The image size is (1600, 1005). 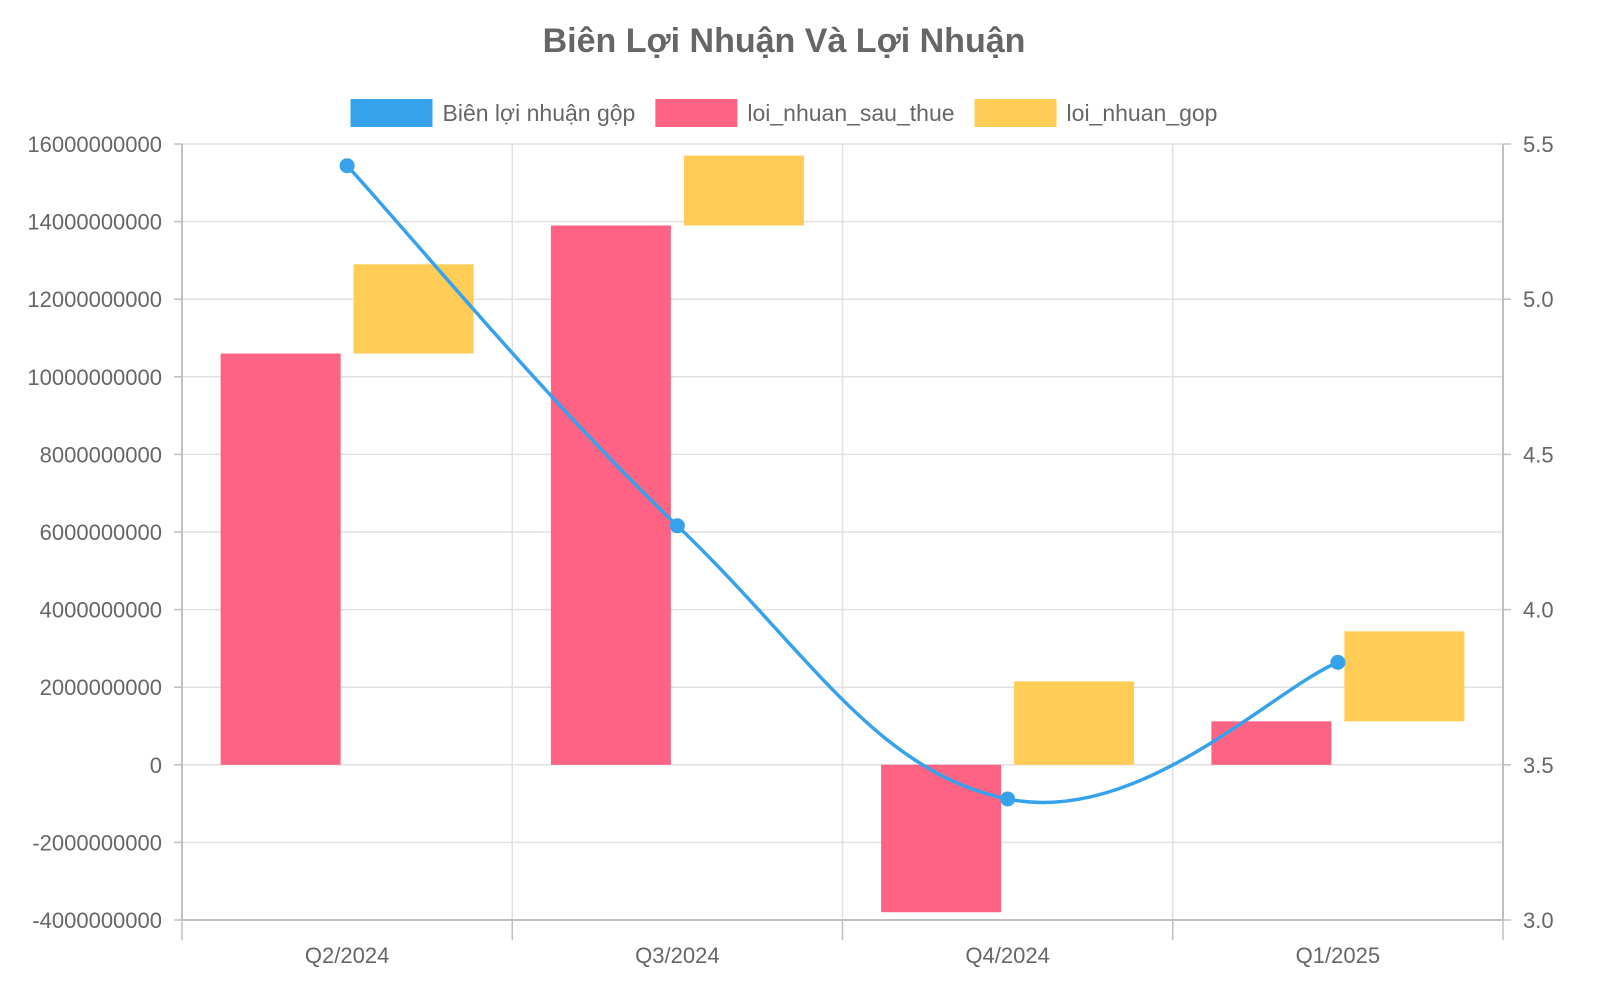 What do you see at coordinates (97, 842) in the screenshot?
I see `y-left-tick-label: -2000000000` at bounding box center [97, 842].